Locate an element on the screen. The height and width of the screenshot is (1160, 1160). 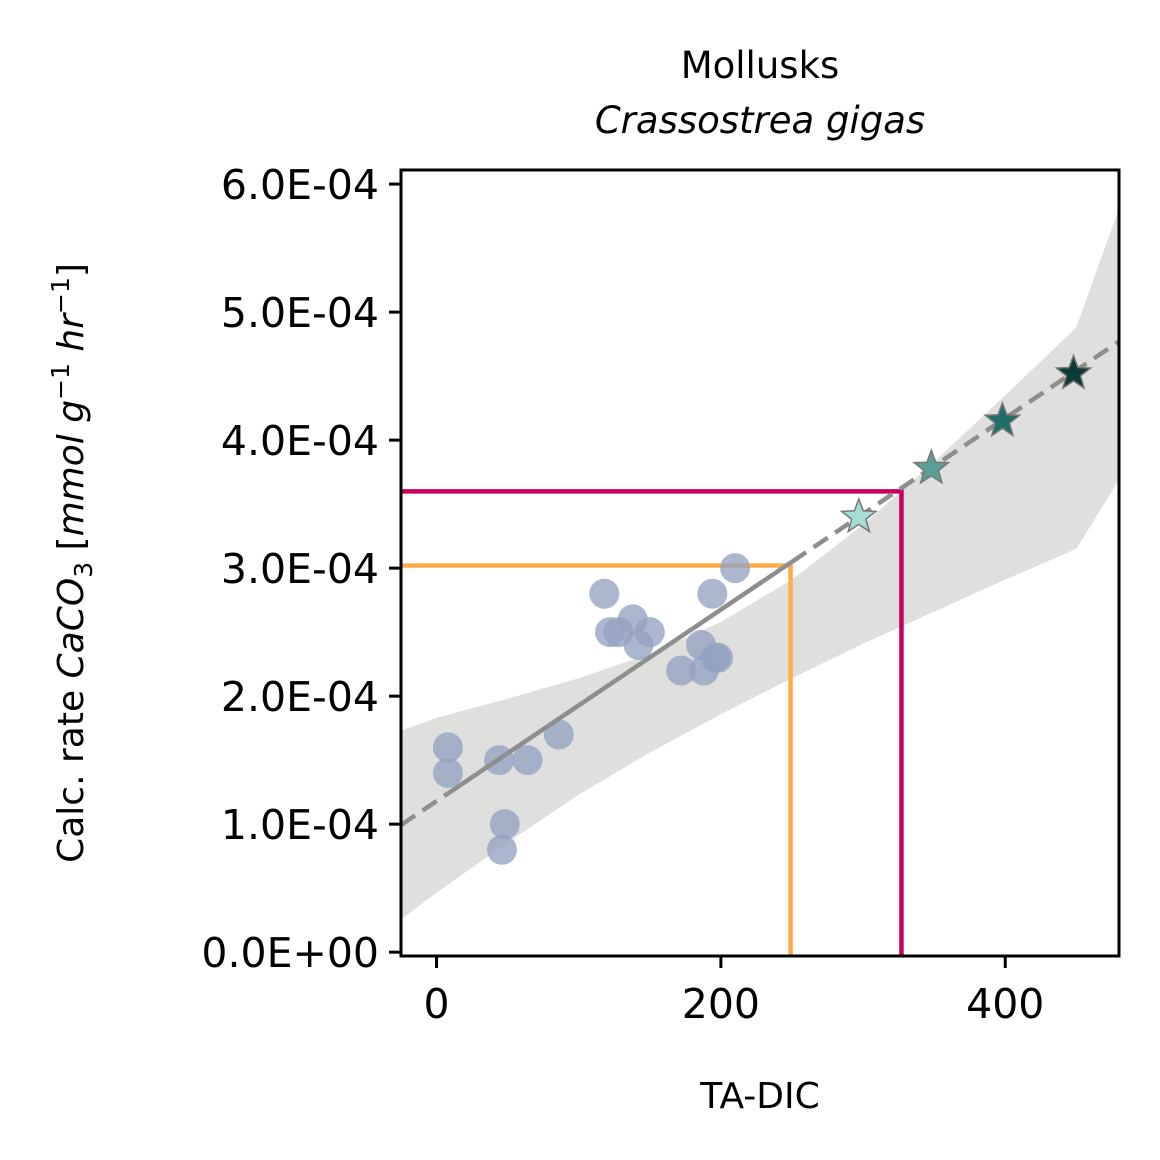
y-tick-label: 0.0E+00 is located at coordinates (290, 953).